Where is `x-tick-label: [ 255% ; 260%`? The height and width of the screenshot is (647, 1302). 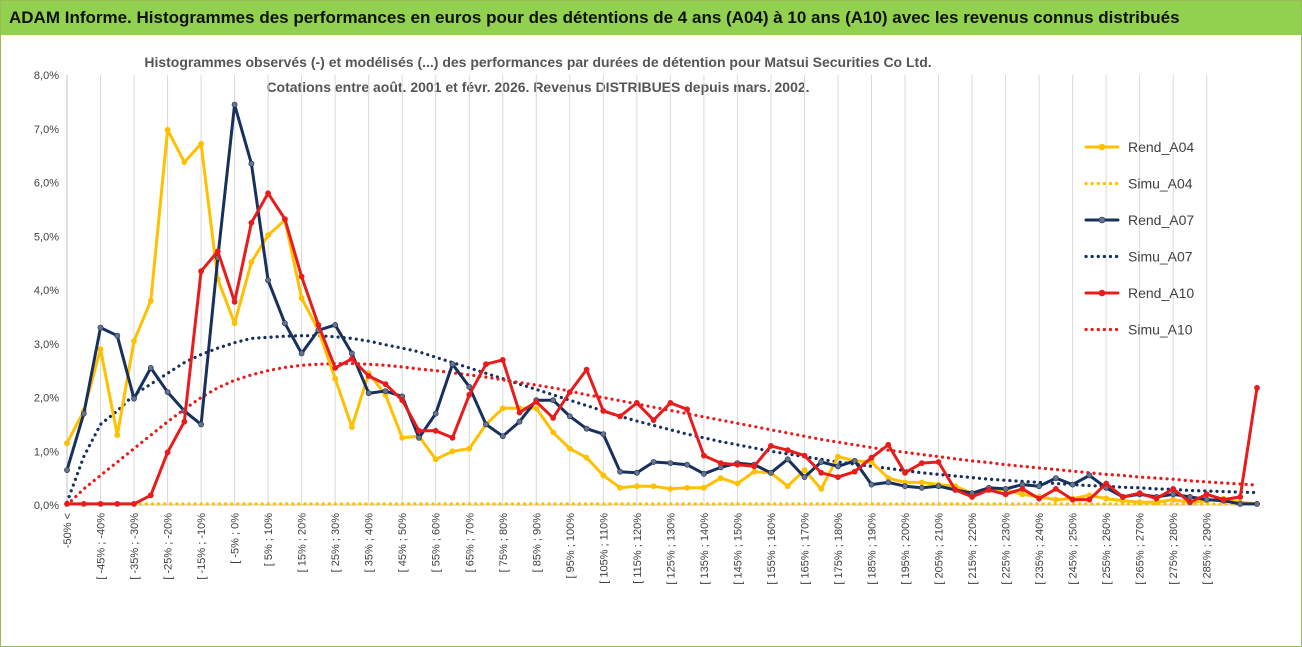 x-tick-label: [ 255% ; 260% is located at coordinates (1107, 549).